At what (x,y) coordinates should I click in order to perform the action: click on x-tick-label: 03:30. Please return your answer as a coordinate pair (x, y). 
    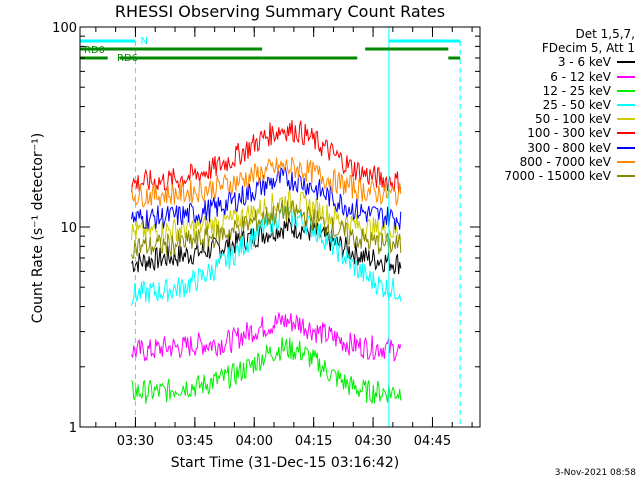
    Looking at the image, I should click on (135, 441).